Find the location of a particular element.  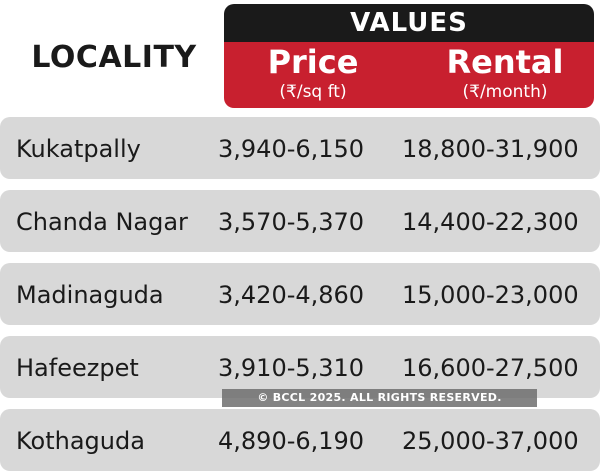

locality-cell: Madinaguda is located at coordinates (90, 295).